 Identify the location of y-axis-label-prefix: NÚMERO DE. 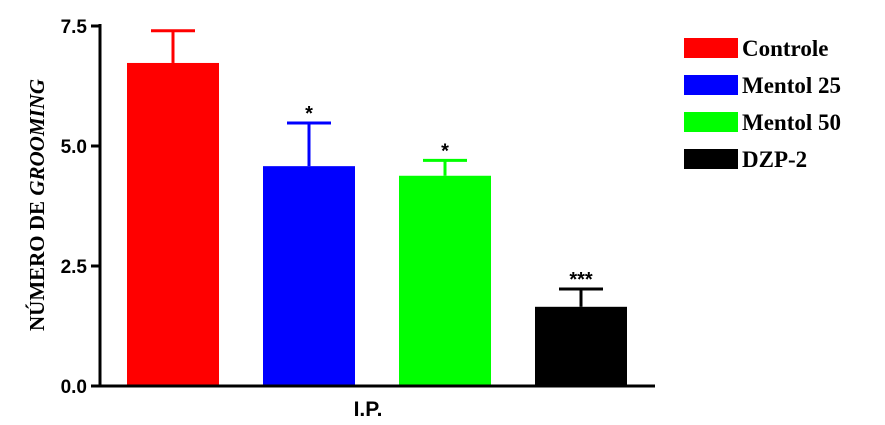
(37, 263).